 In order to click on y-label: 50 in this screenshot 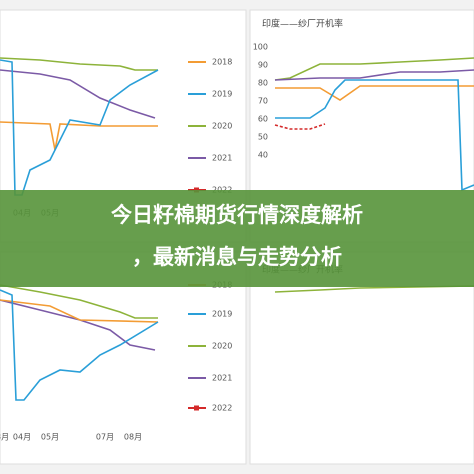, I will do `click(263, 137)`.